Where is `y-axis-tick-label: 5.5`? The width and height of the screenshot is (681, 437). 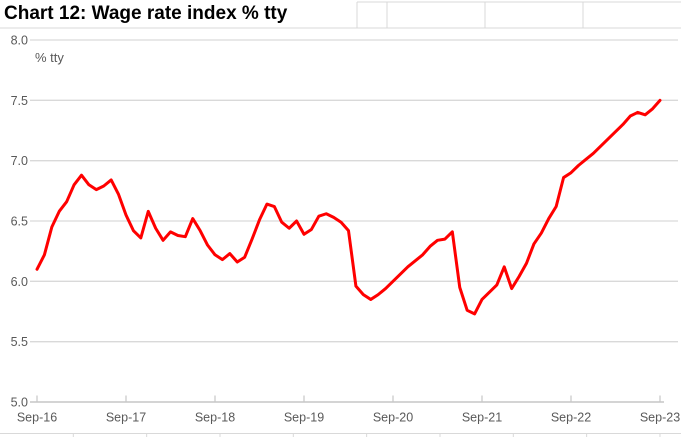
y-axis-tick-label: 5.5 is located at coordinates (19, 342).